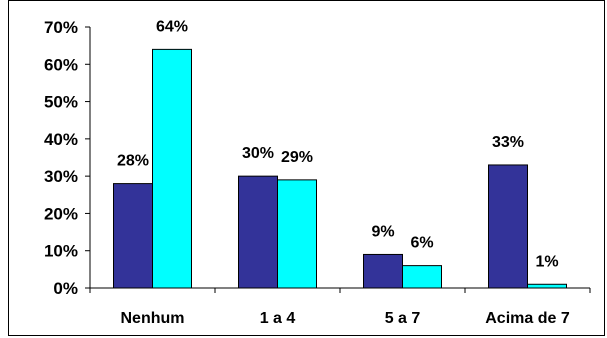 Image resolution: width=607 pixels, height=338 pixels. I want to click on y-tick-label: 60%, so click(61, 64).